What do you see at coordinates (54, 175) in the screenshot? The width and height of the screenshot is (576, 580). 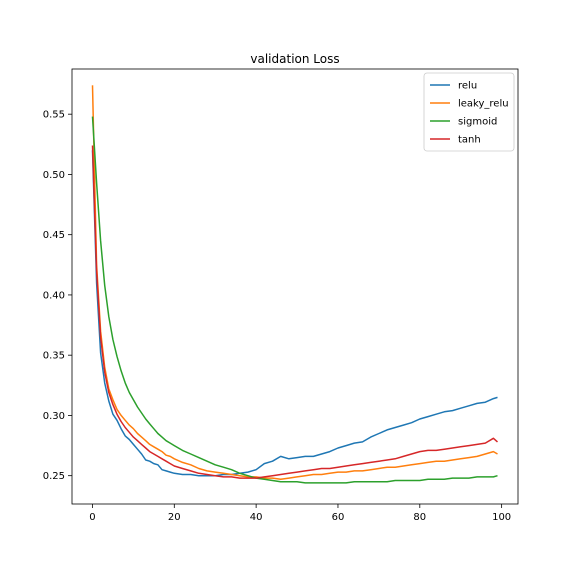 I see `y-tick-label: 0.50` at bounding box center [54, 175].